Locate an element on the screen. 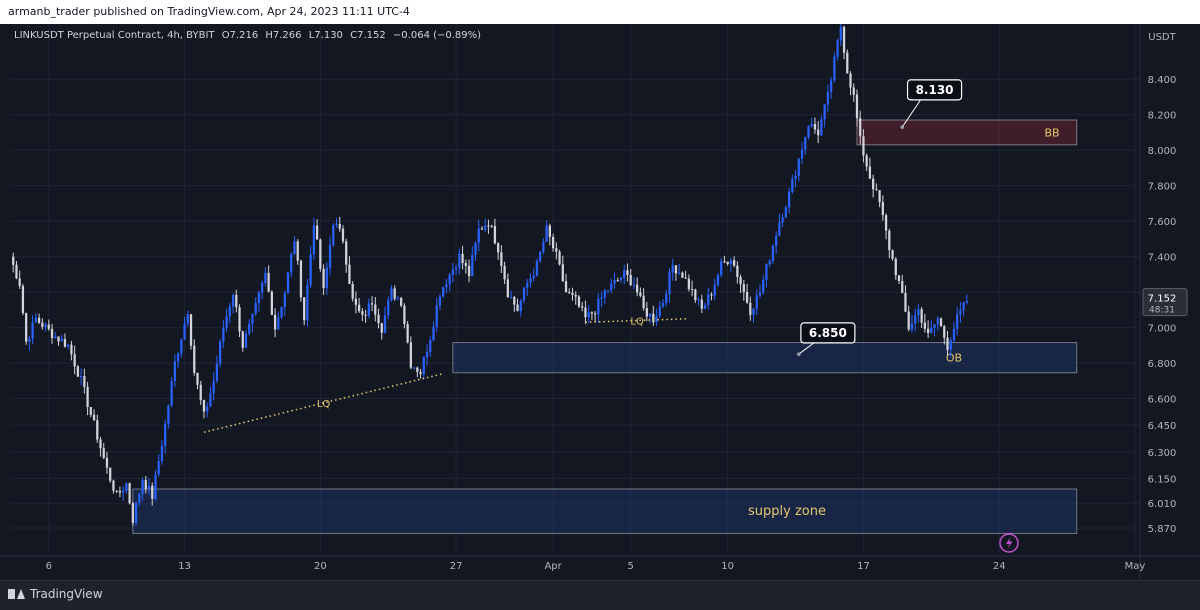  time-tick: 10 is located at coordinates (727, 566).